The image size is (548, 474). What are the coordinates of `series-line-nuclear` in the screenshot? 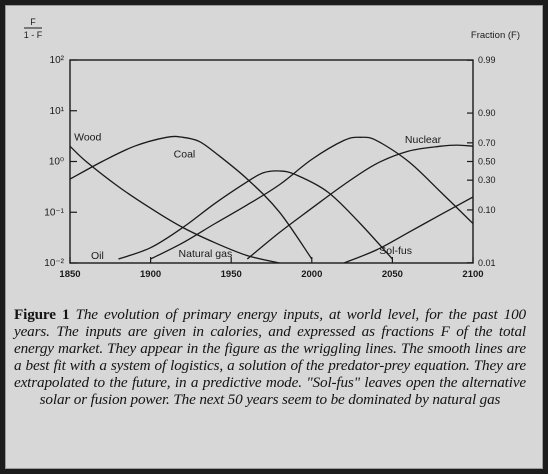 It's located at (359, 202).